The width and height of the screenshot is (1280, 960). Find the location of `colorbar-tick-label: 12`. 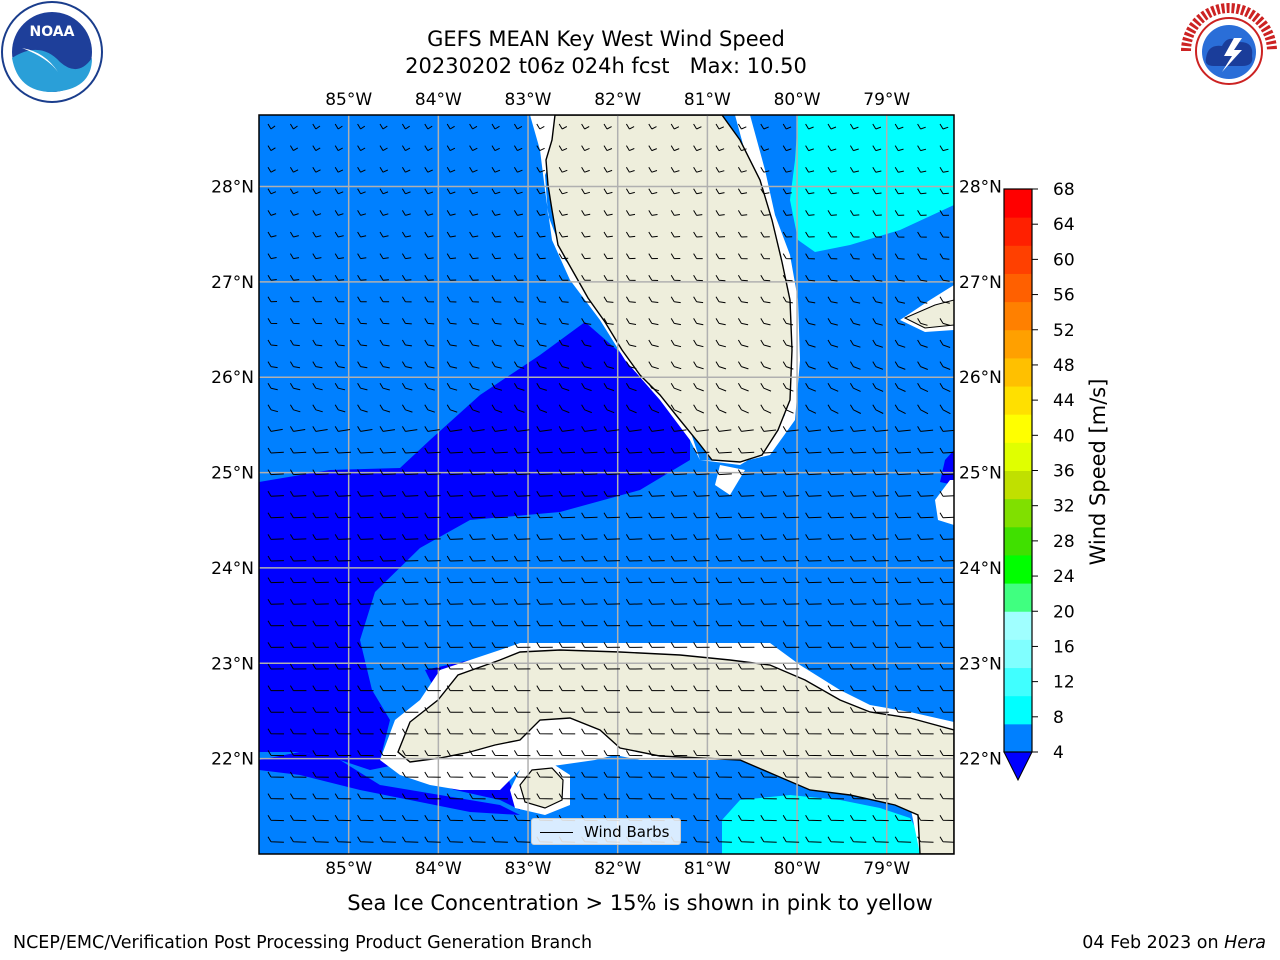

colorbar-tick-label: 12 is located at coordinates (1064, 683).